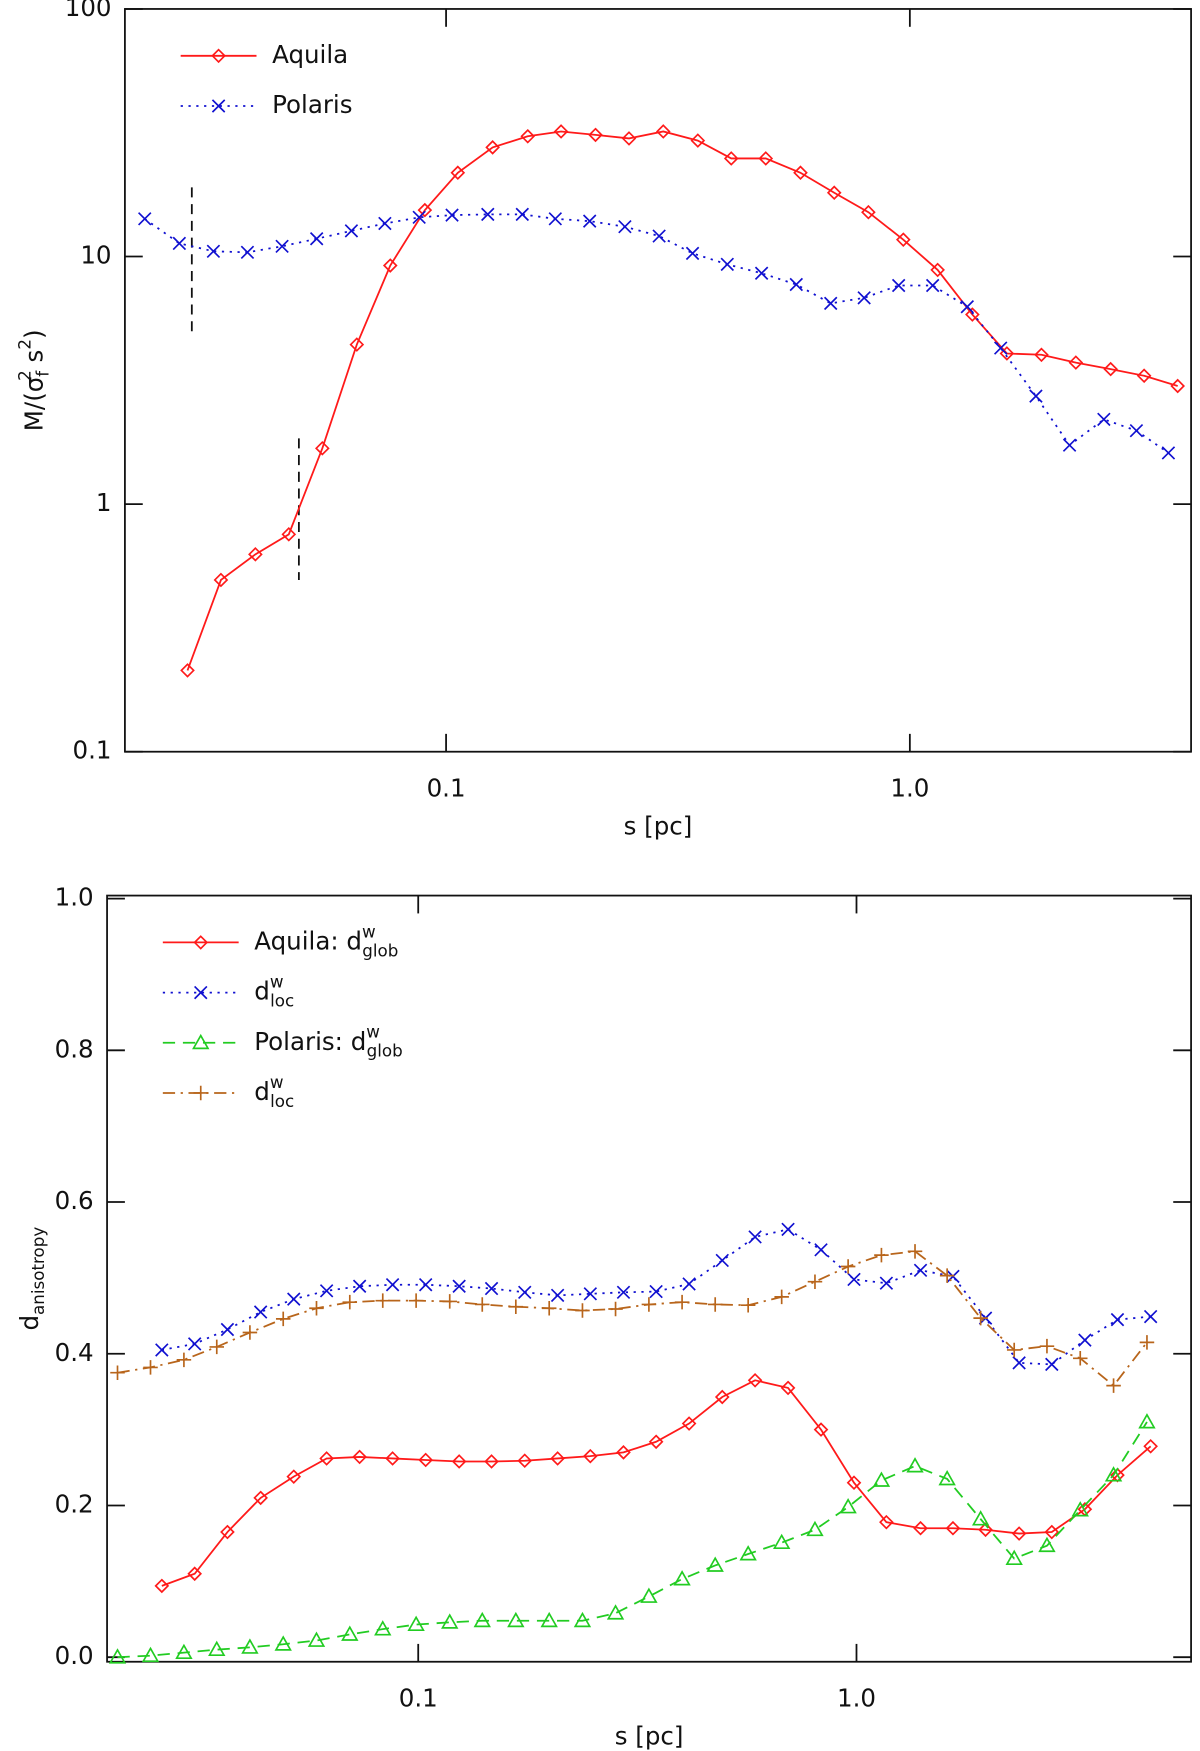  What do you see at coordinates (909, 788) in the screenshot?
I see `x-tick-label: 1.0` at bounding box center [909, 788].